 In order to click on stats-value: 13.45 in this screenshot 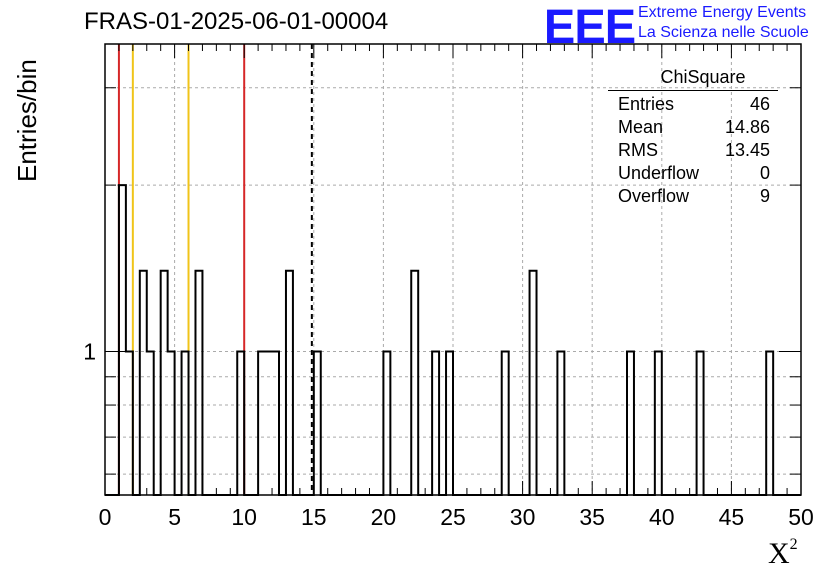, I will do `click(747, 150)`.